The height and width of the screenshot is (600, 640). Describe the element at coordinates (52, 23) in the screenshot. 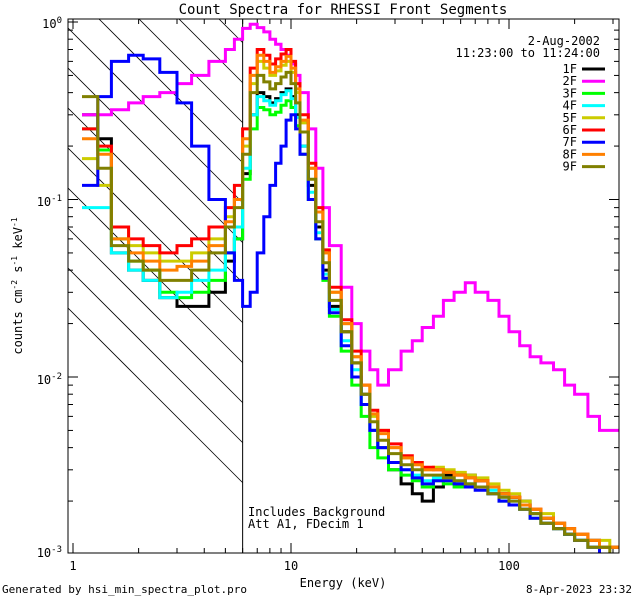

I see `y-tick-label-1: 100` at that location.